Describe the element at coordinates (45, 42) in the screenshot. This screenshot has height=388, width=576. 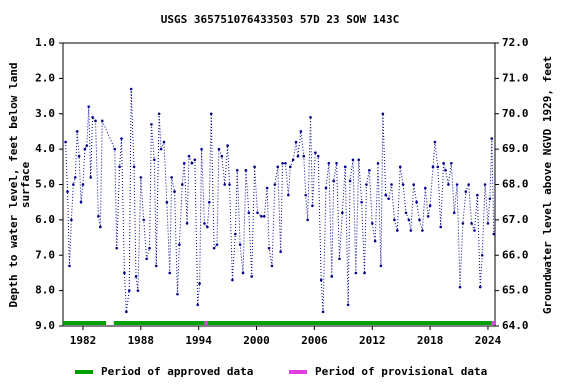
I see `y-tick-label: 1.0` at that location.